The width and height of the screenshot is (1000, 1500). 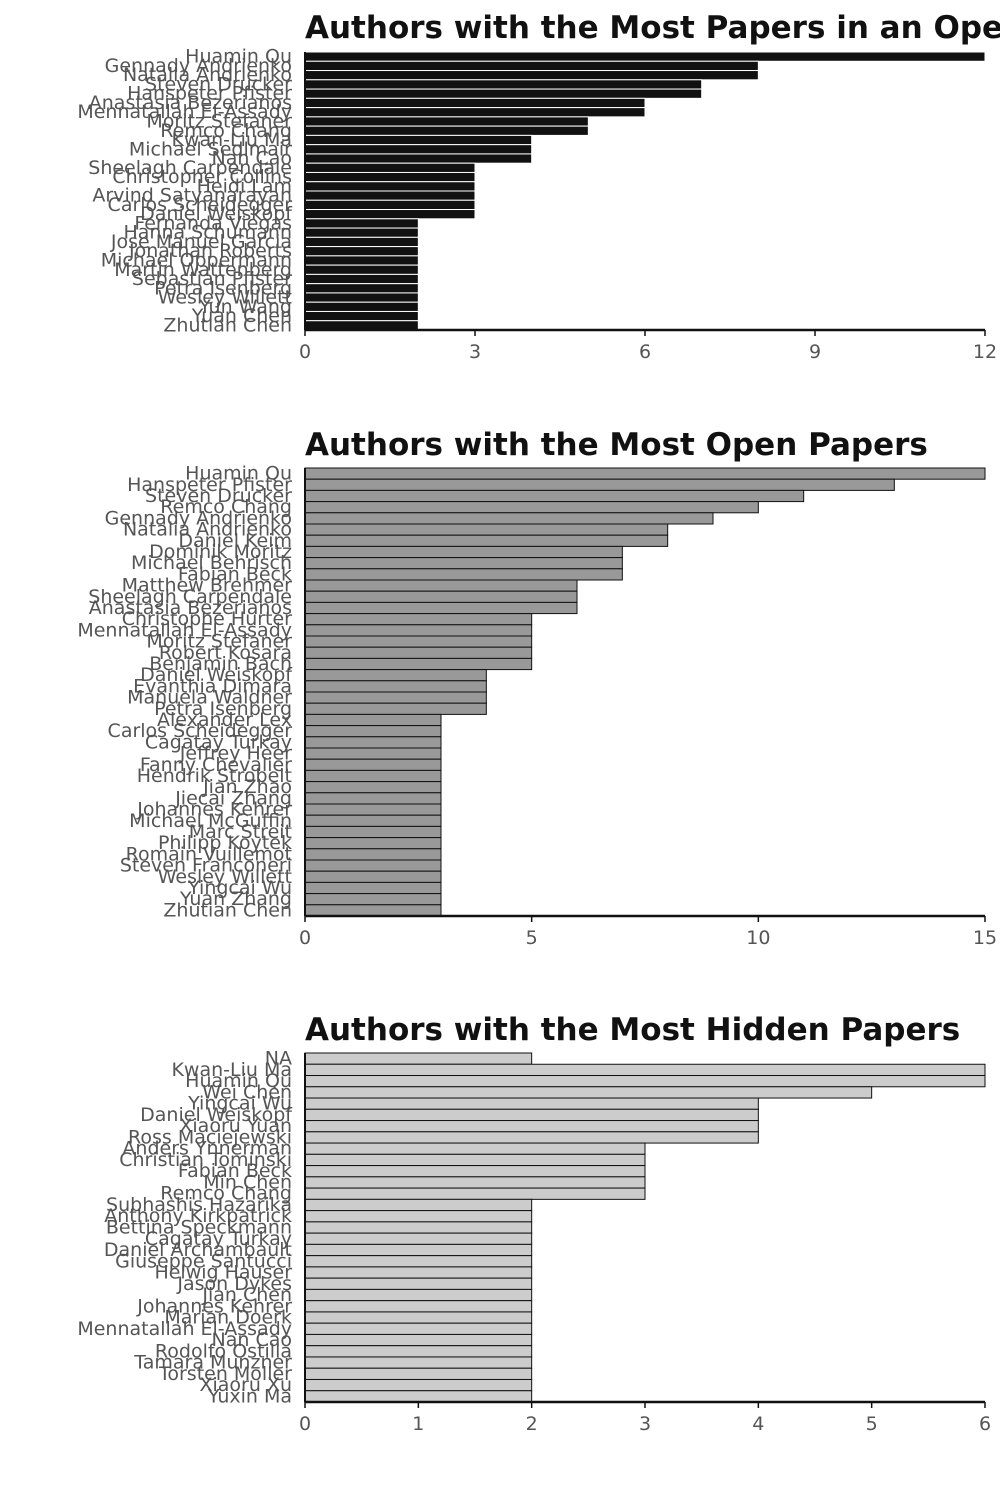 What do you see at coordinates (212, 1363) in the screenshot?
I see `category-label: Tamara Munzner` at bounding box center [212, 1363].